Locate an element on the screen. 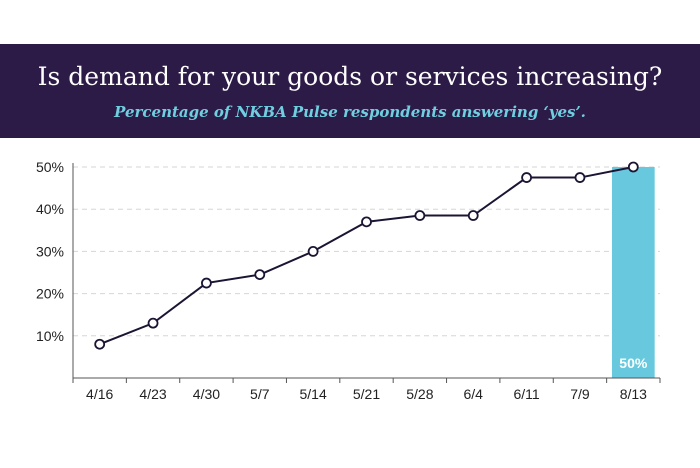 This screenshot has height=468, width=700. y-tick-label: 20% is located at coordinates (50, 294).